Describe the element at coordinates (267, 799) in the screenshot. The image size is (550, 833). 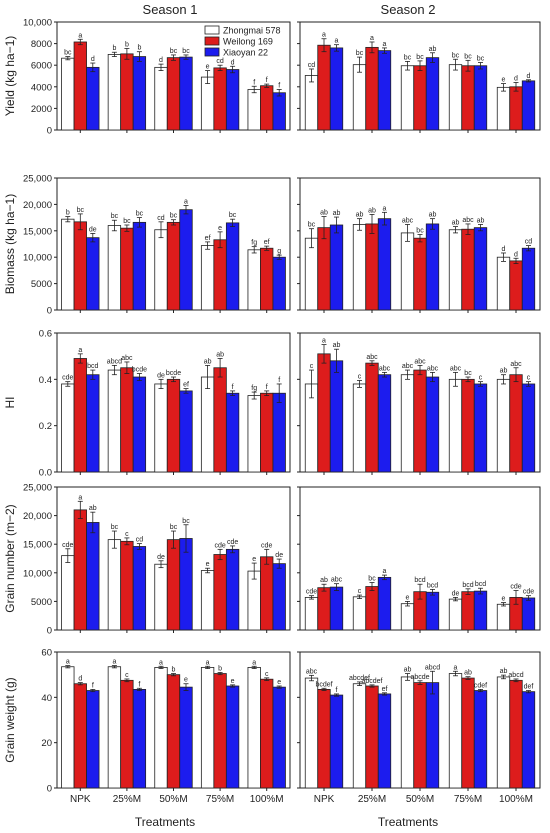
I see `x-tick-label: 100%M` at that location.